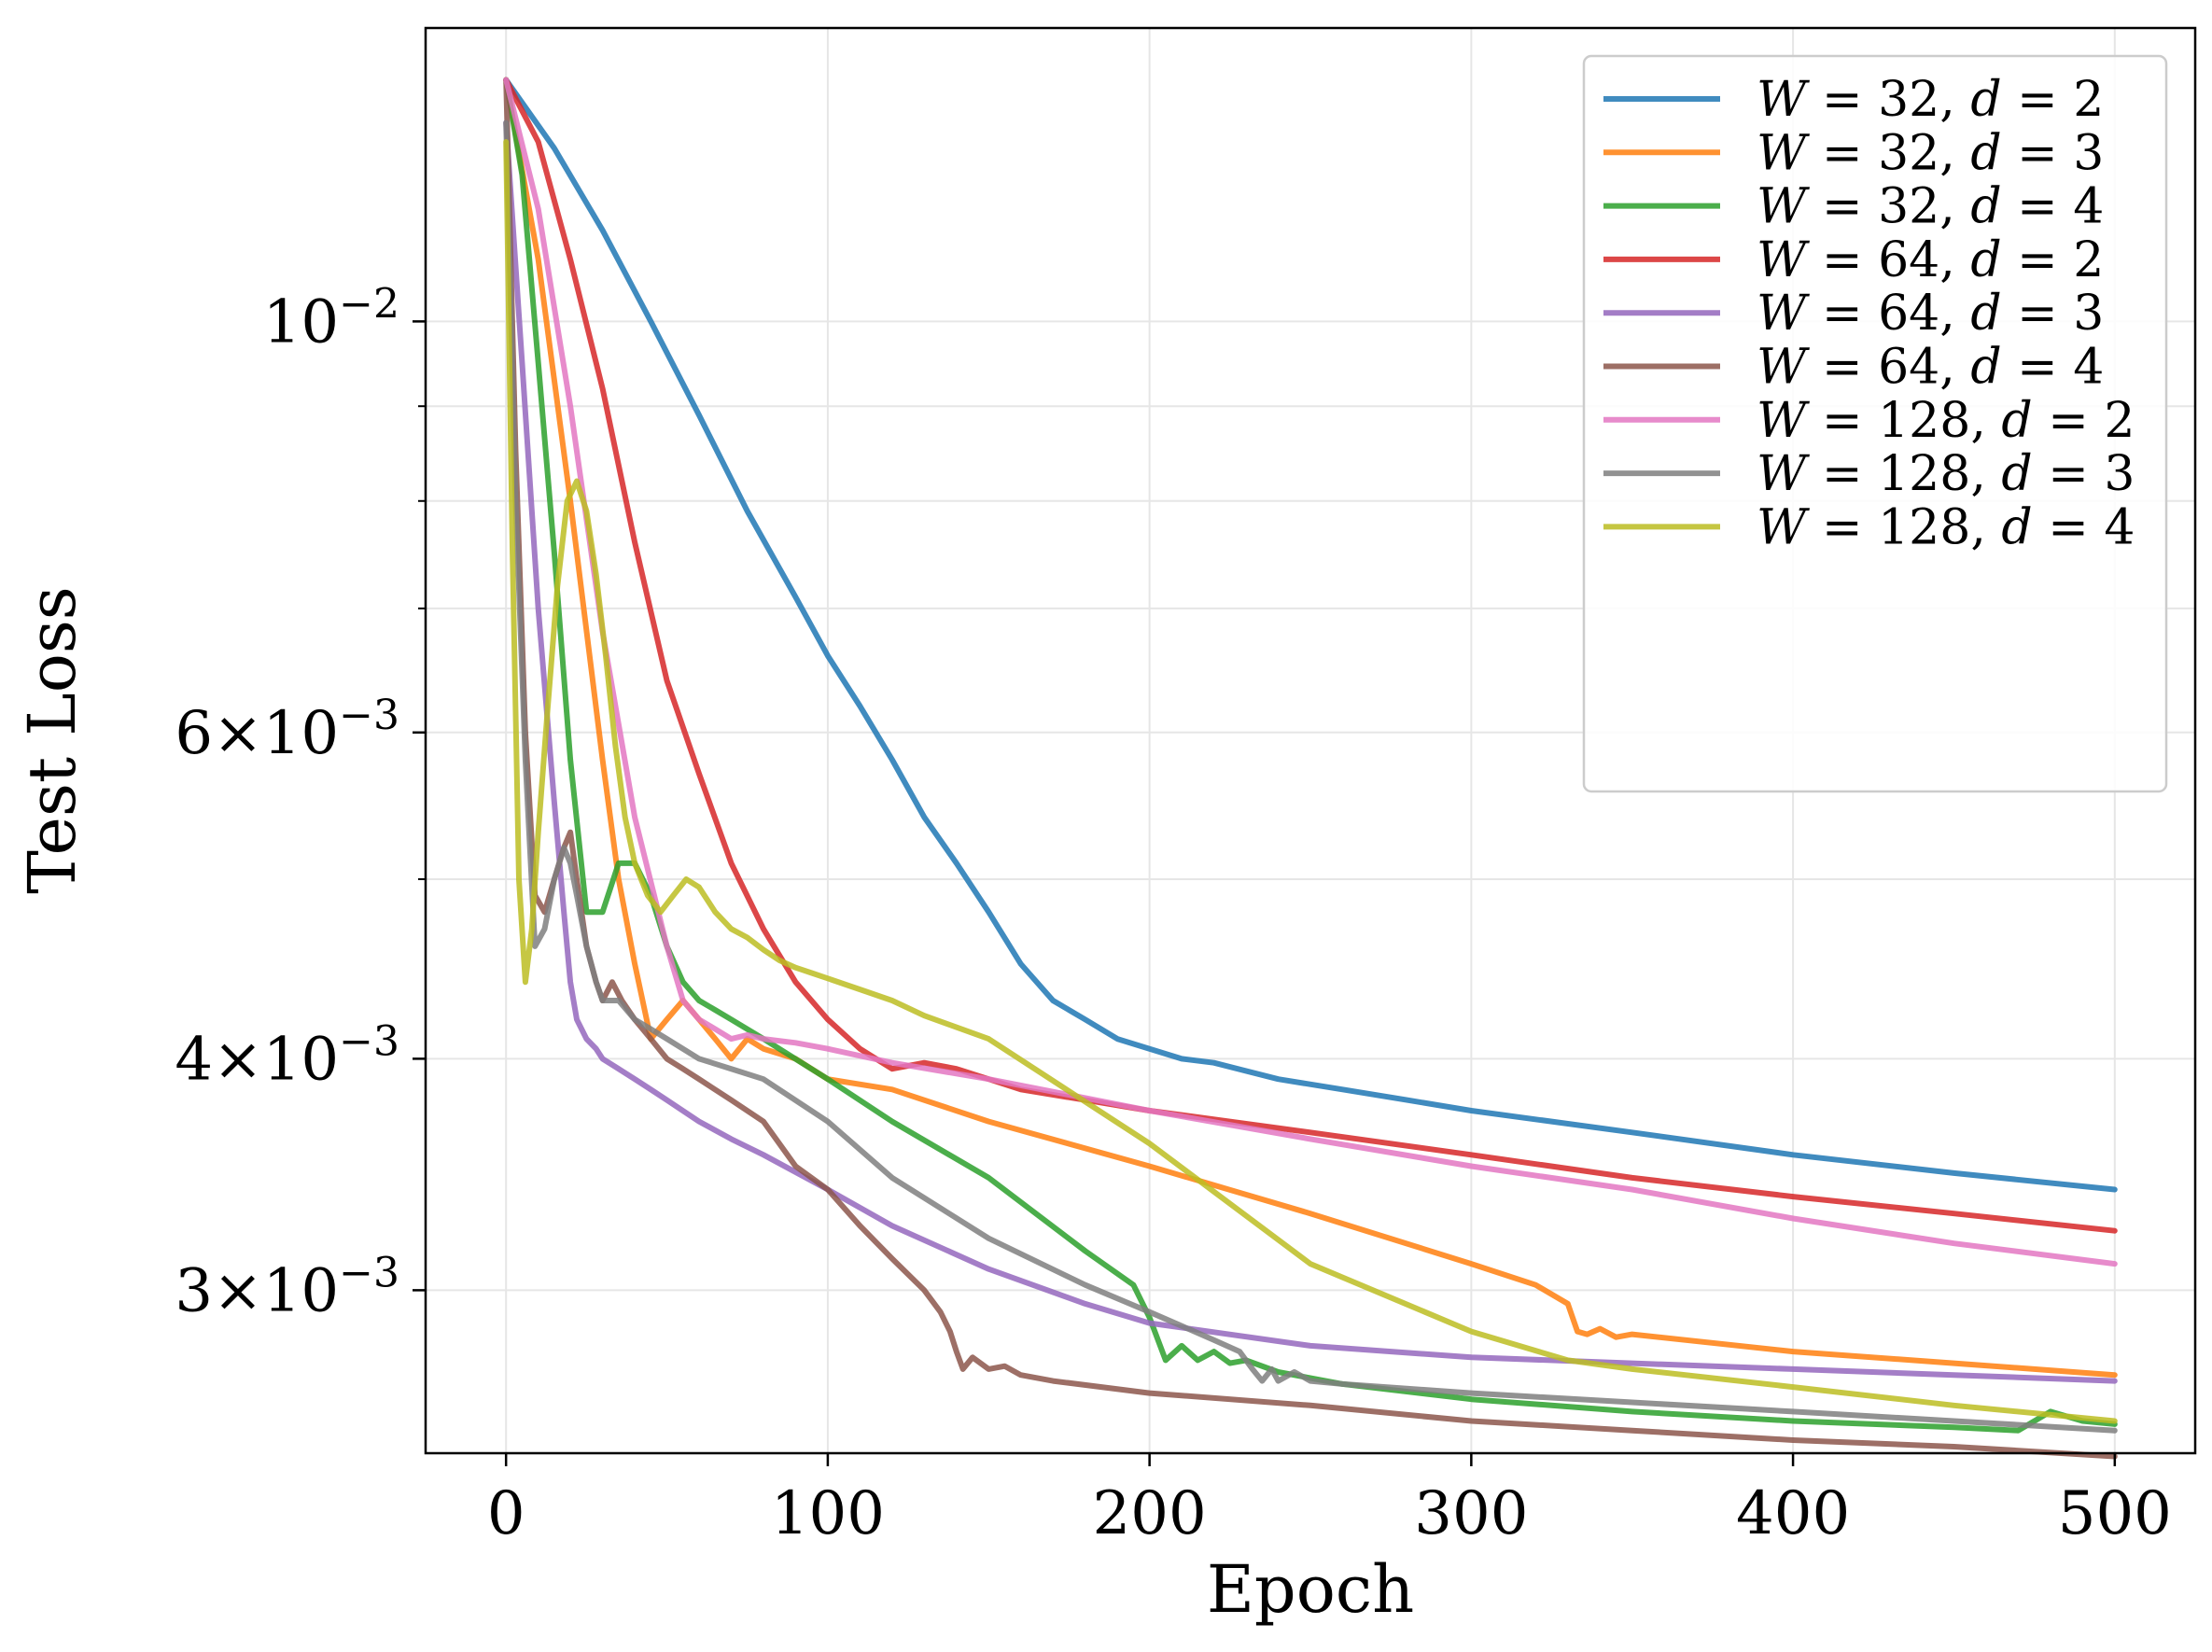 Image resolution: width=2212 pixels, height=1652 pixels. Describe the element at coordinates (506, 1513) in the screenshot. I see `x-tick-label: 0` at that location.